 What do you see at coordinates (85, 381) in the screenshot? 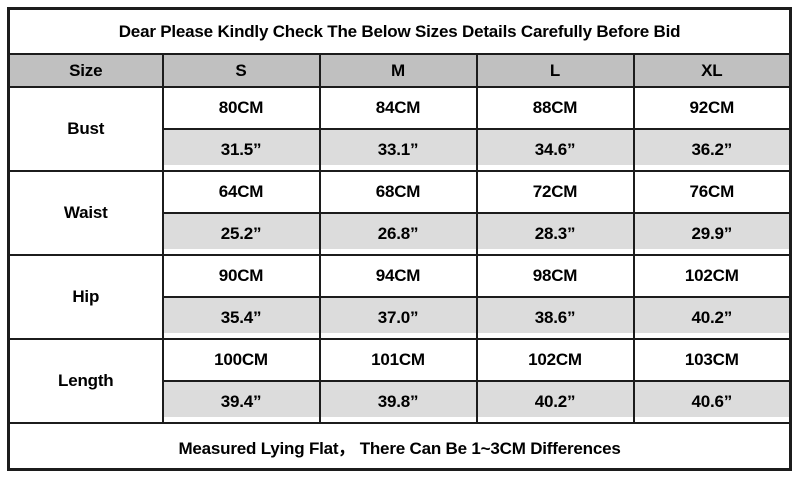
I see `row-label-length: Length` at bounding box center [85, 381].